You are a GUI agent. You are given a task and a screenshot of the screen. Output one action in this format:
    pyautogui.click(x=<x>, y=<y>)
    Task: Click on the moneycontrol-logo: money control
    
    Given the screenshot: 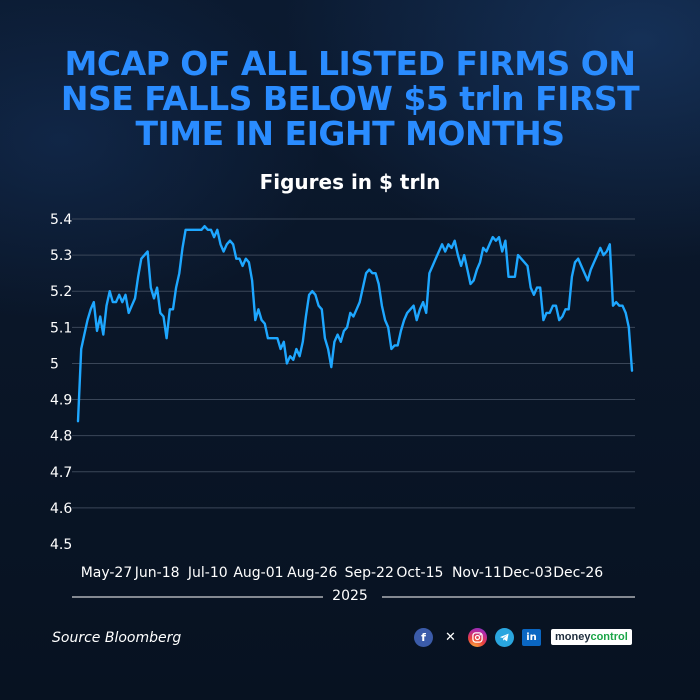 What is the action you would take?
    pyautogui.click(x=591, y=637)
    